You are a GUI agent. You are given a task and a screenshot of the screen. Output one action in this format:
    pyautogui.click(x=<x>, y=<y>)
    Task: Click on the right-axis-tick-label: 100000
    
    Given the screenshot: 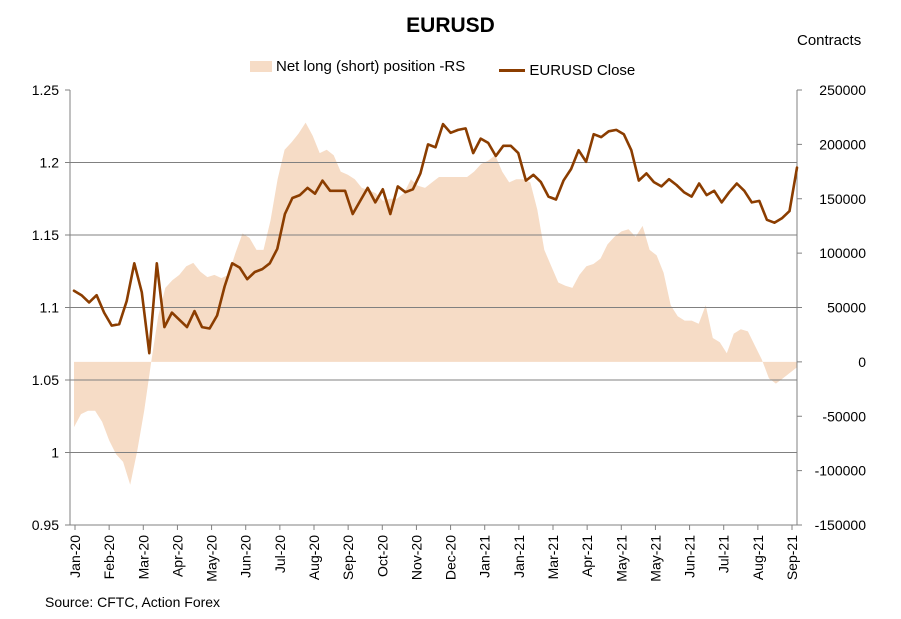 What is the action you would take?
    pyautogui.click(x=842, y=253)
    